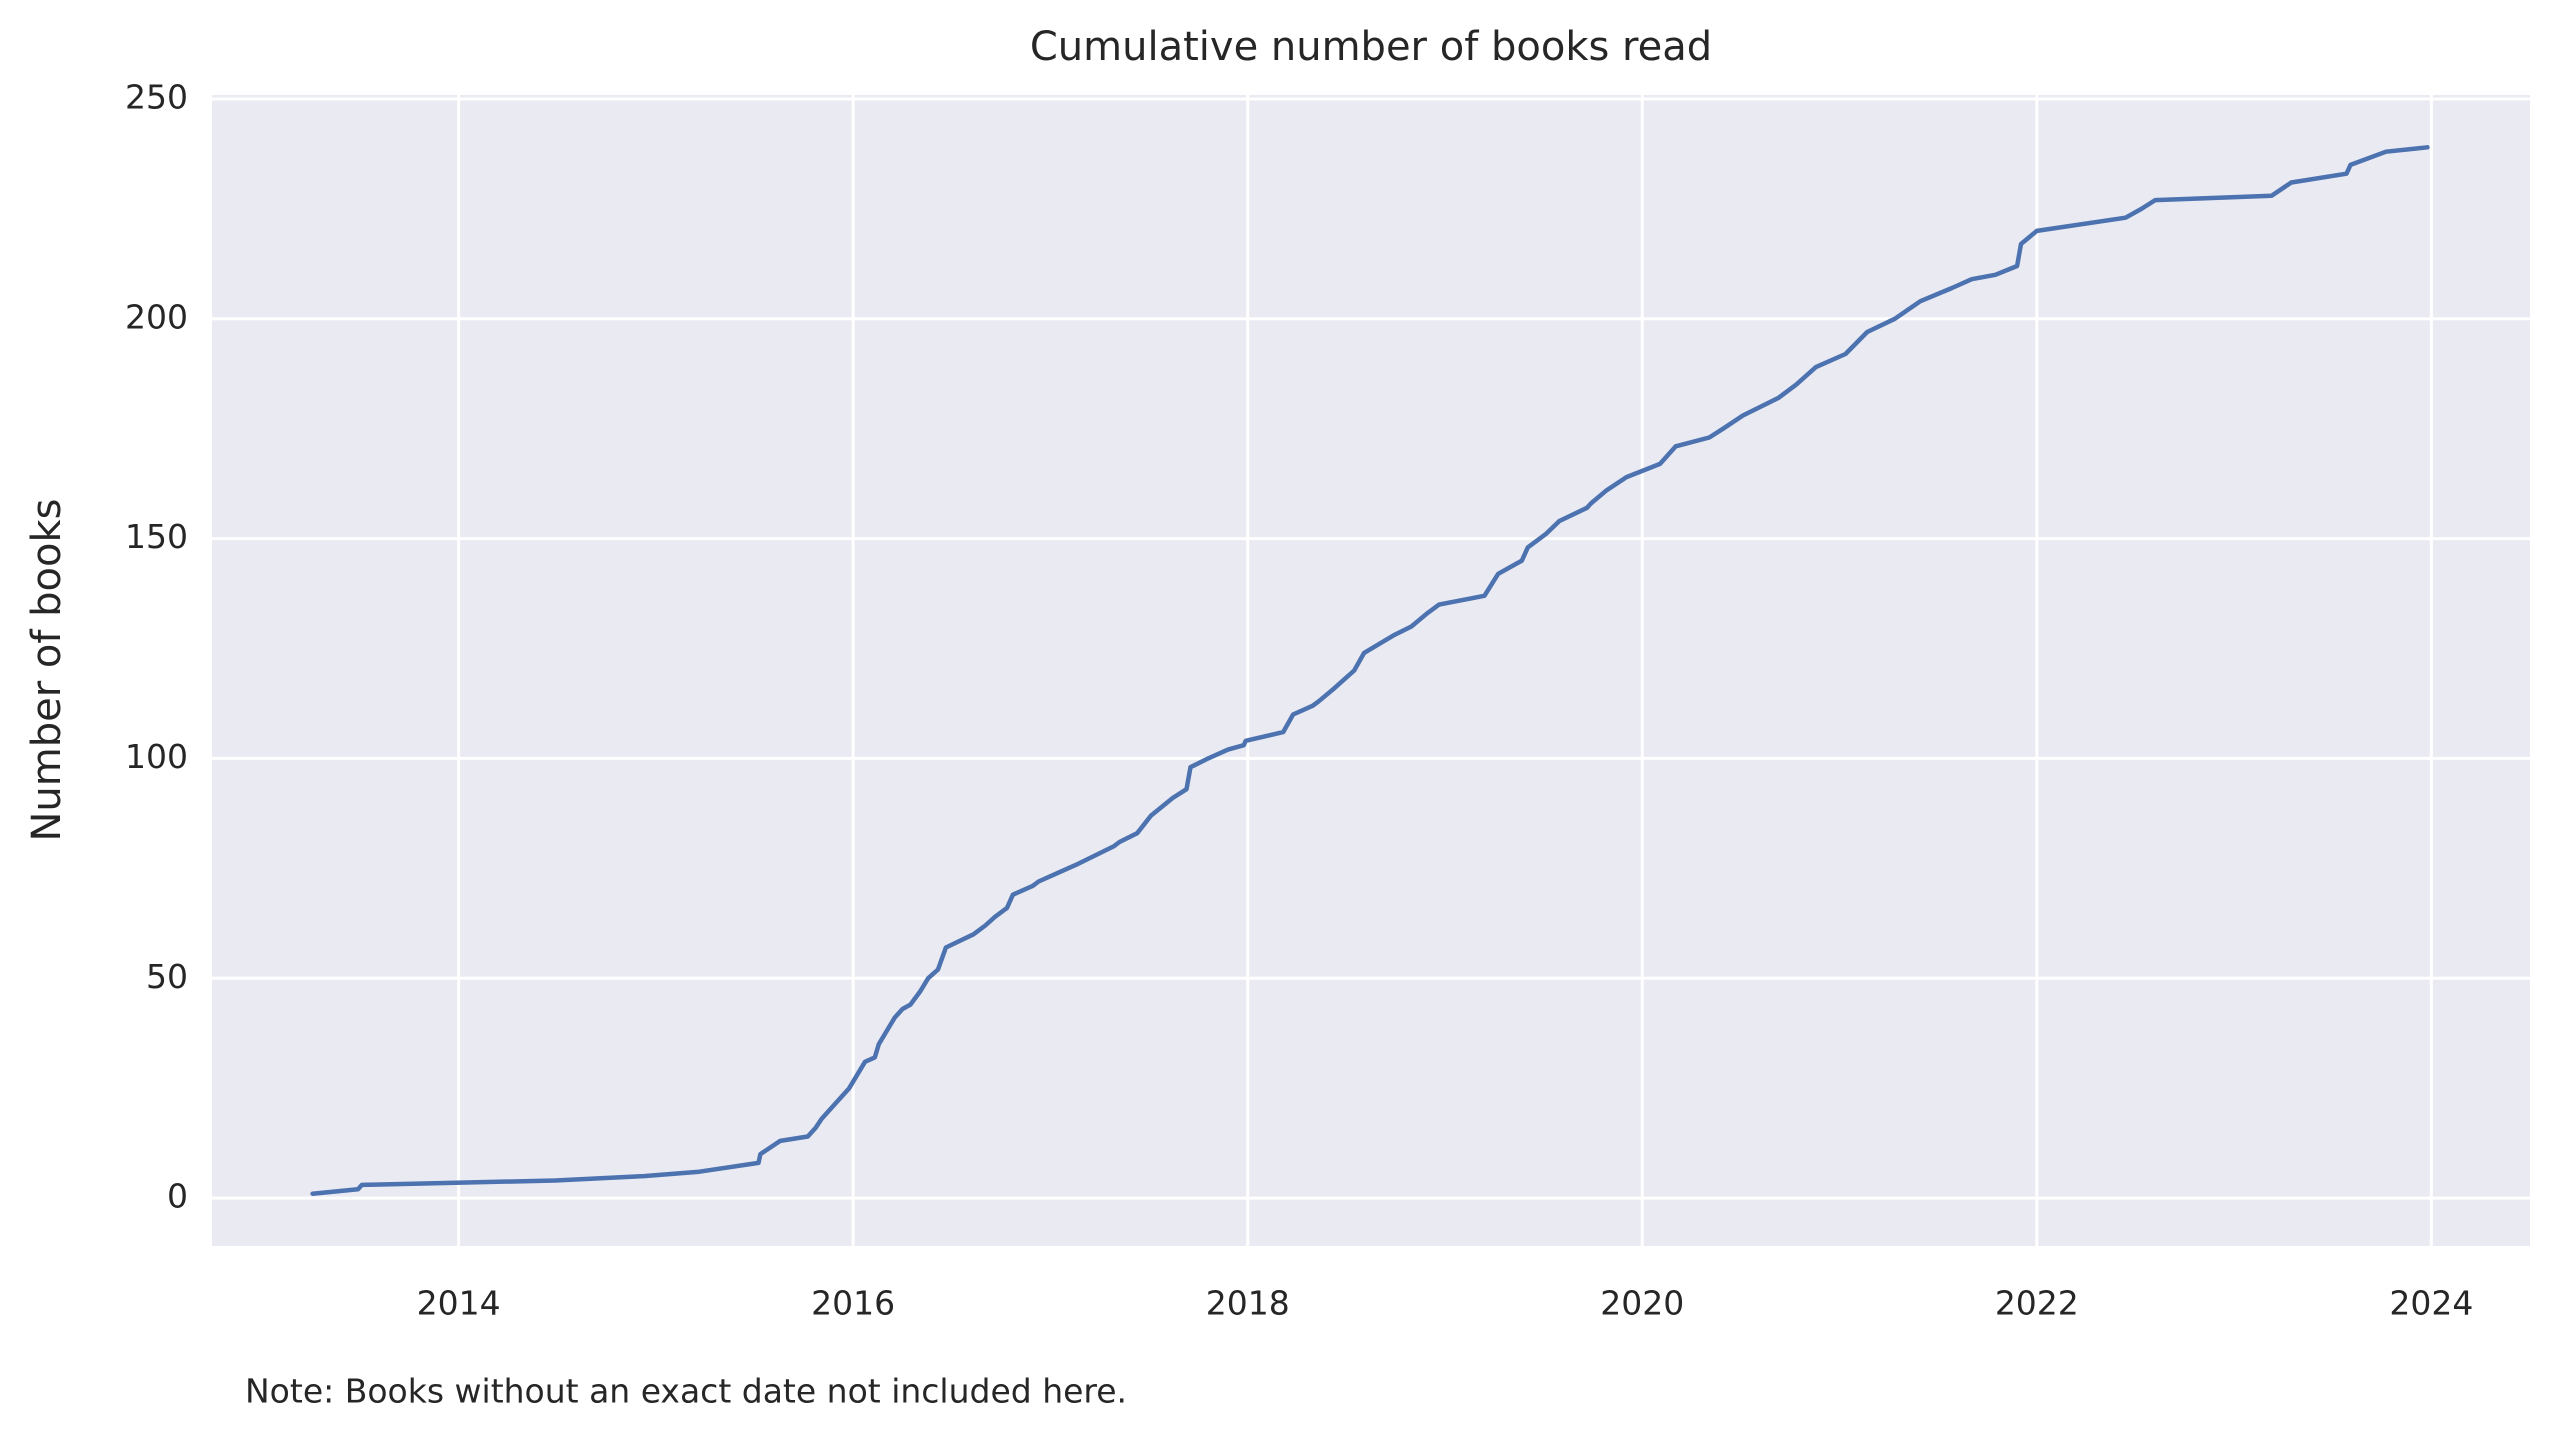 The width and height of the screenshot is (2563, 1441). I want to click on x-tick-label: 2024, so click(2431, 1303).